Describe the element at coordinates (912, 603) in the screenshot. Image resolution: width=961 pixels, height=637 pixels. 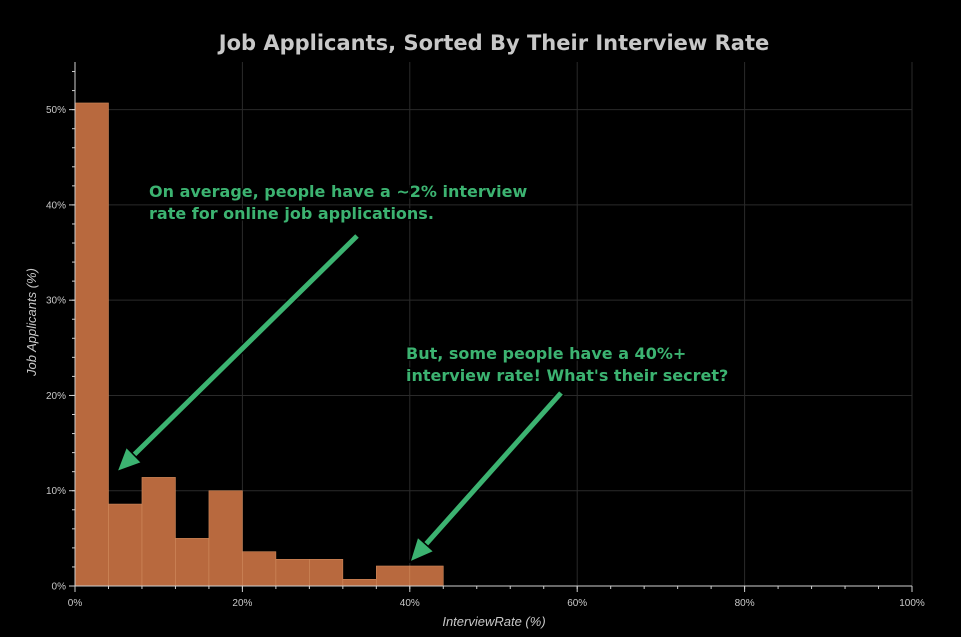
I see `x-tick-label: 100%` at that location.